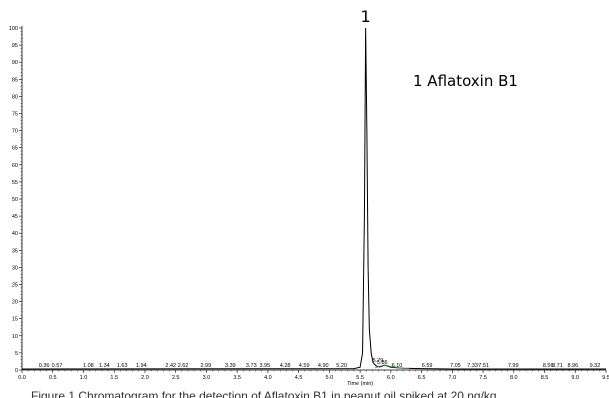 The image size is (609, 398). Describe the element at coordinates (114, 378) in the screenshot. I see `x-tick-label: 1.5` at that location.